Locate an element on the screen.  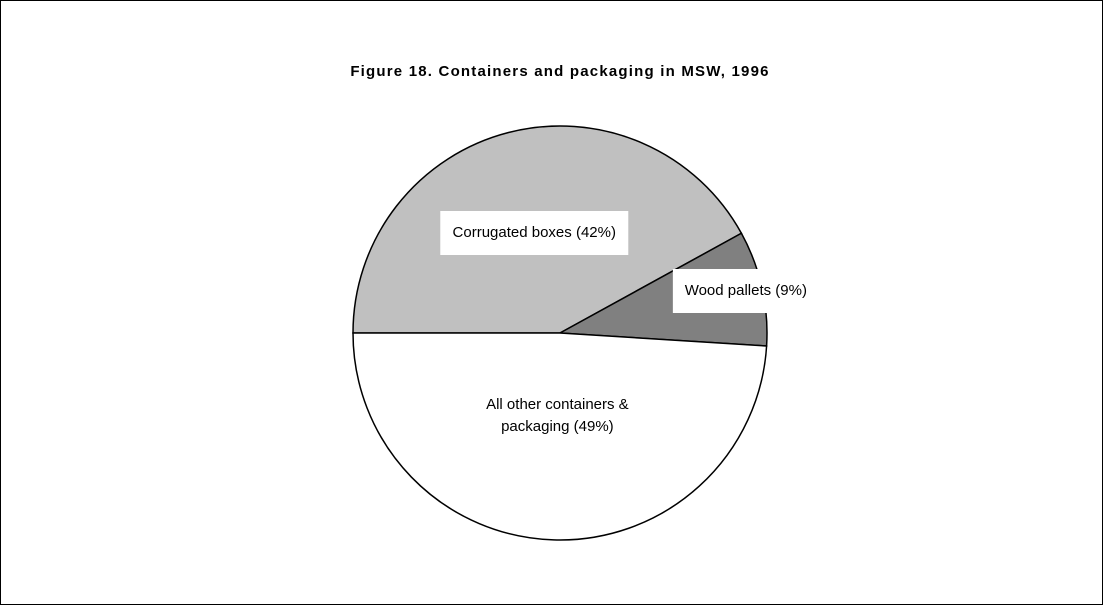
slice-label: Wood pallets (9%) is located at coordinates (745, 291).